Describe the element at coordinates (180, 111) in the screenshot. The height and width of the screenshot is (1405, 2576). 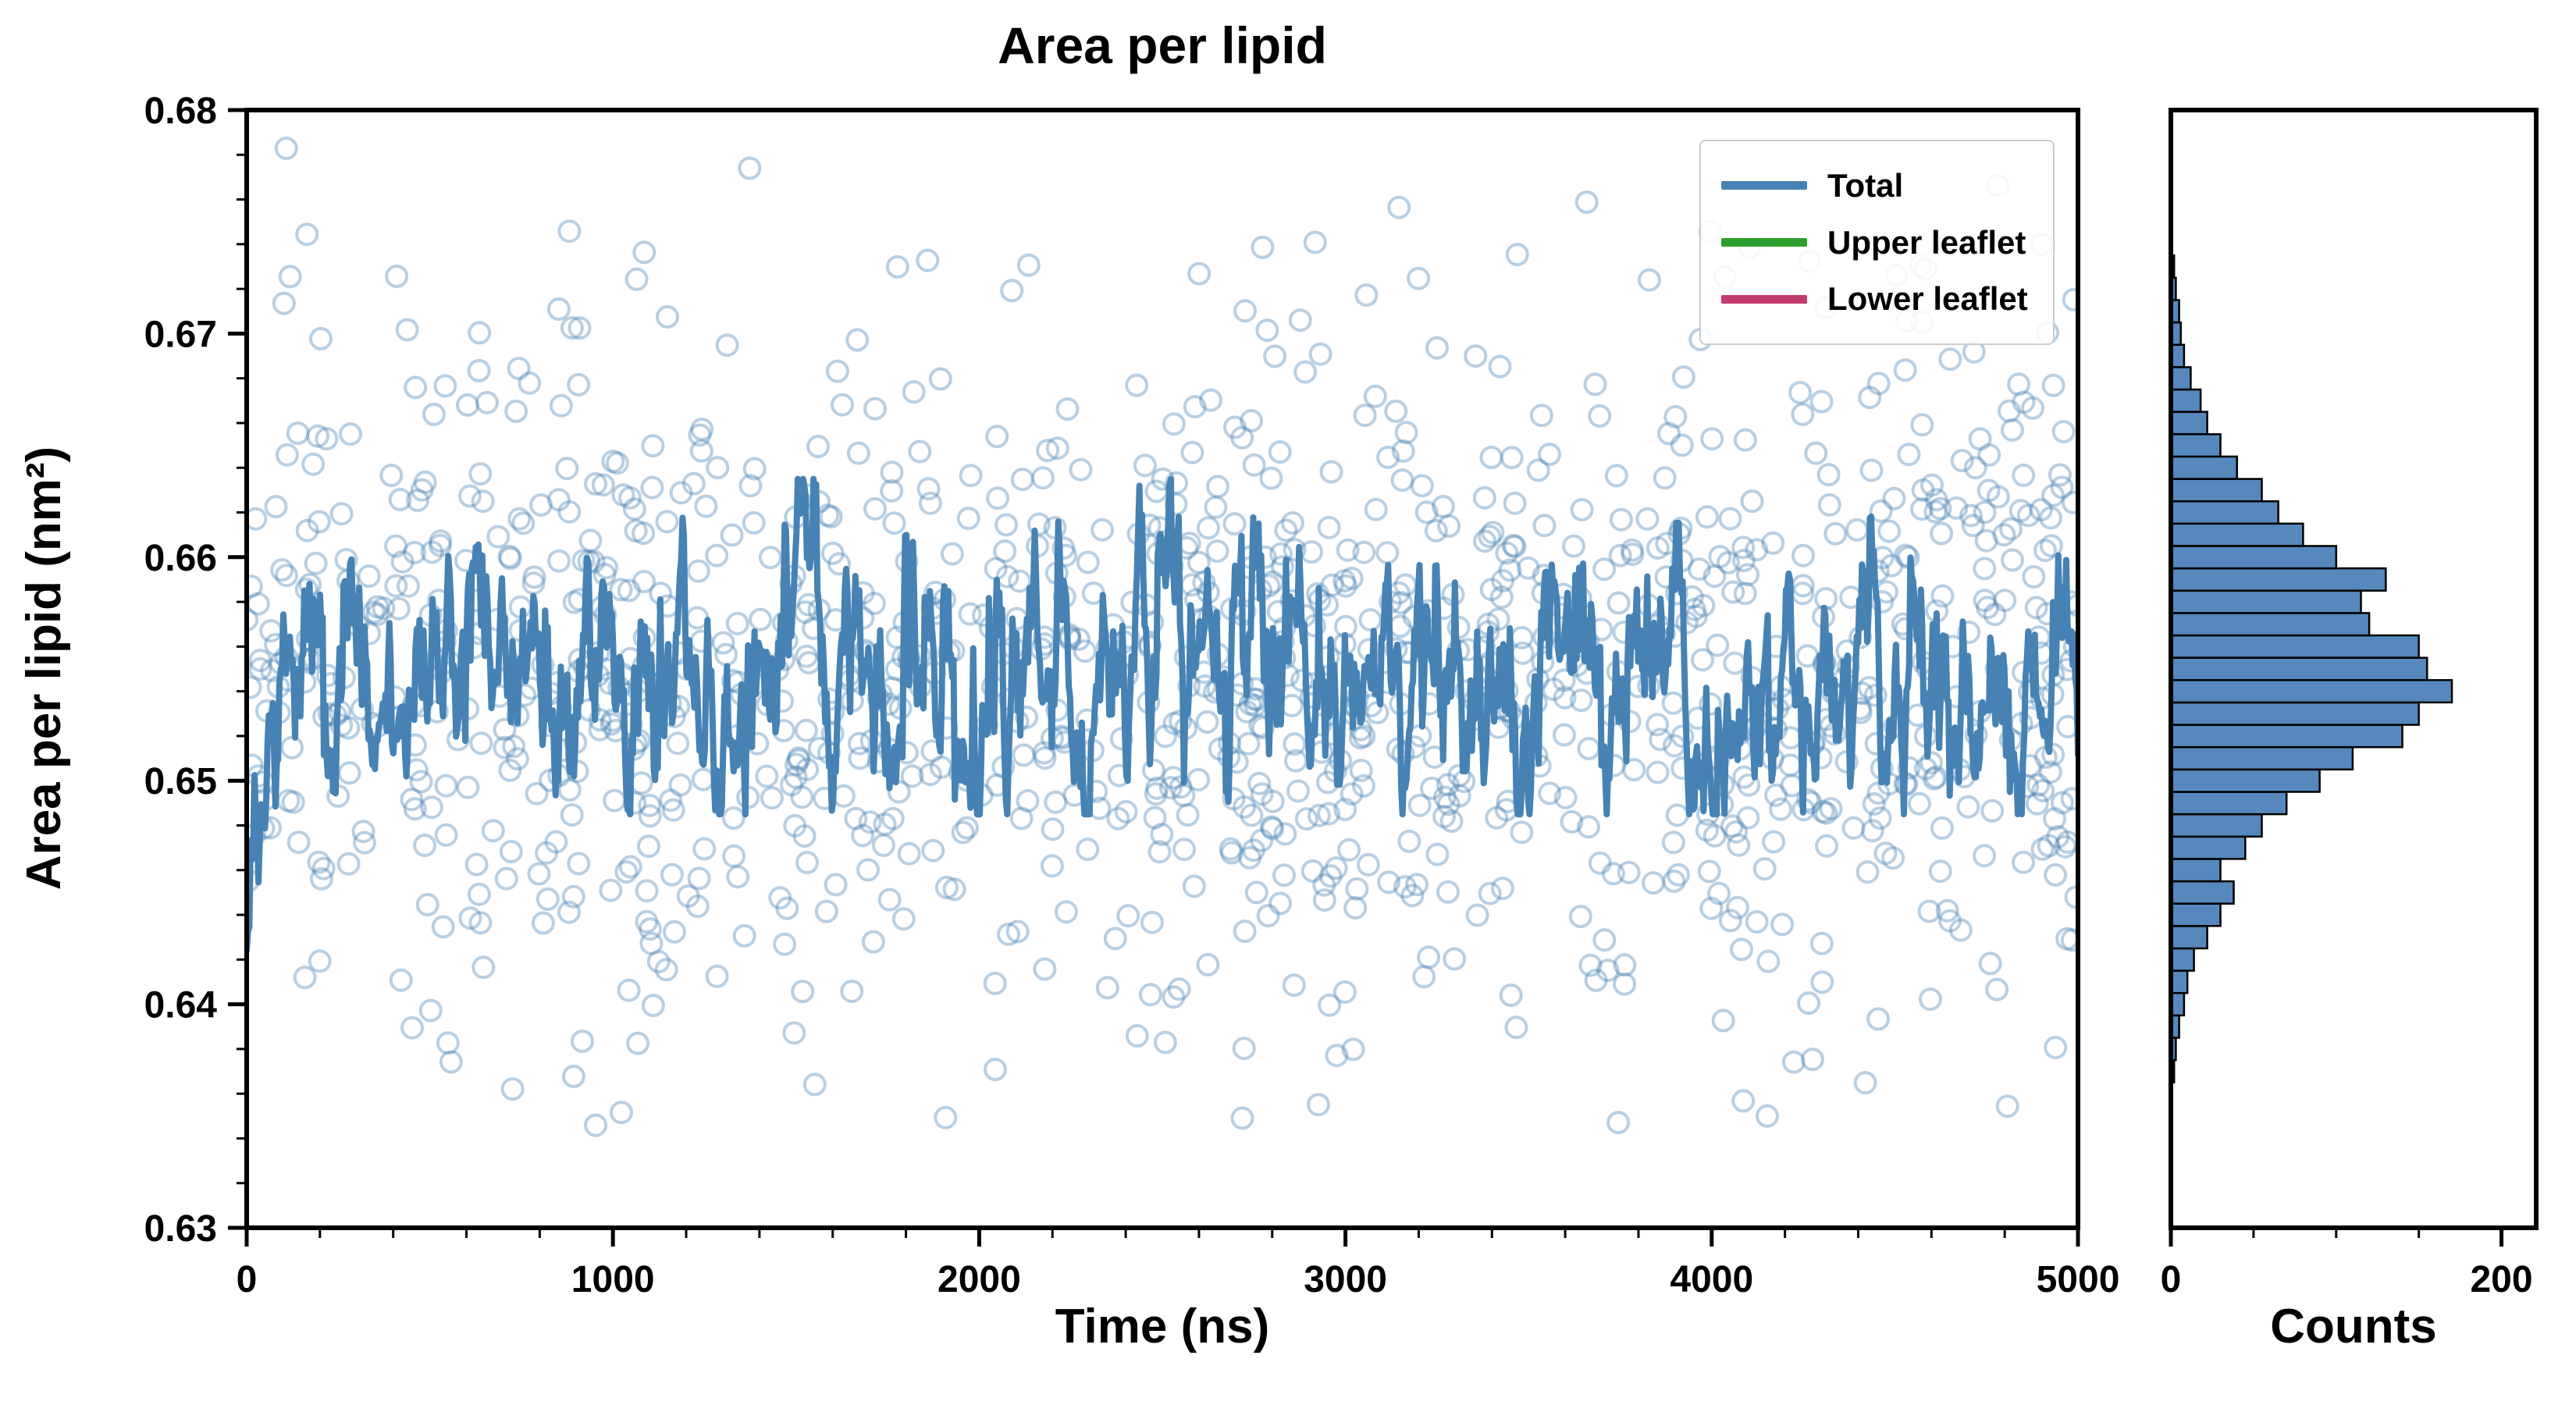
I see `tick-label: 0.68` at that location.